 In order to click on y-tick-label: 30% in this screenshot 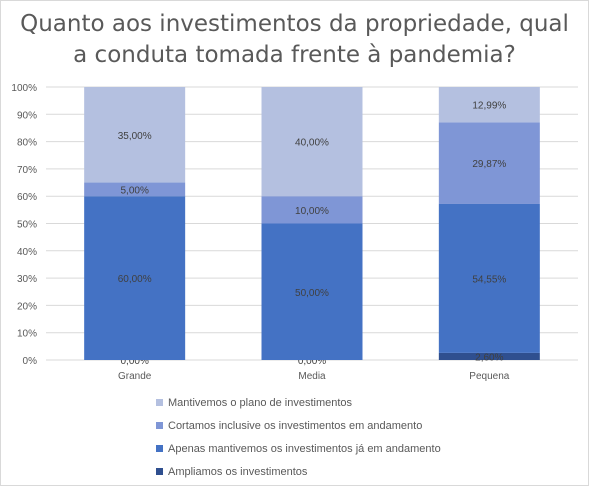, I will do `click(27, 279)`.